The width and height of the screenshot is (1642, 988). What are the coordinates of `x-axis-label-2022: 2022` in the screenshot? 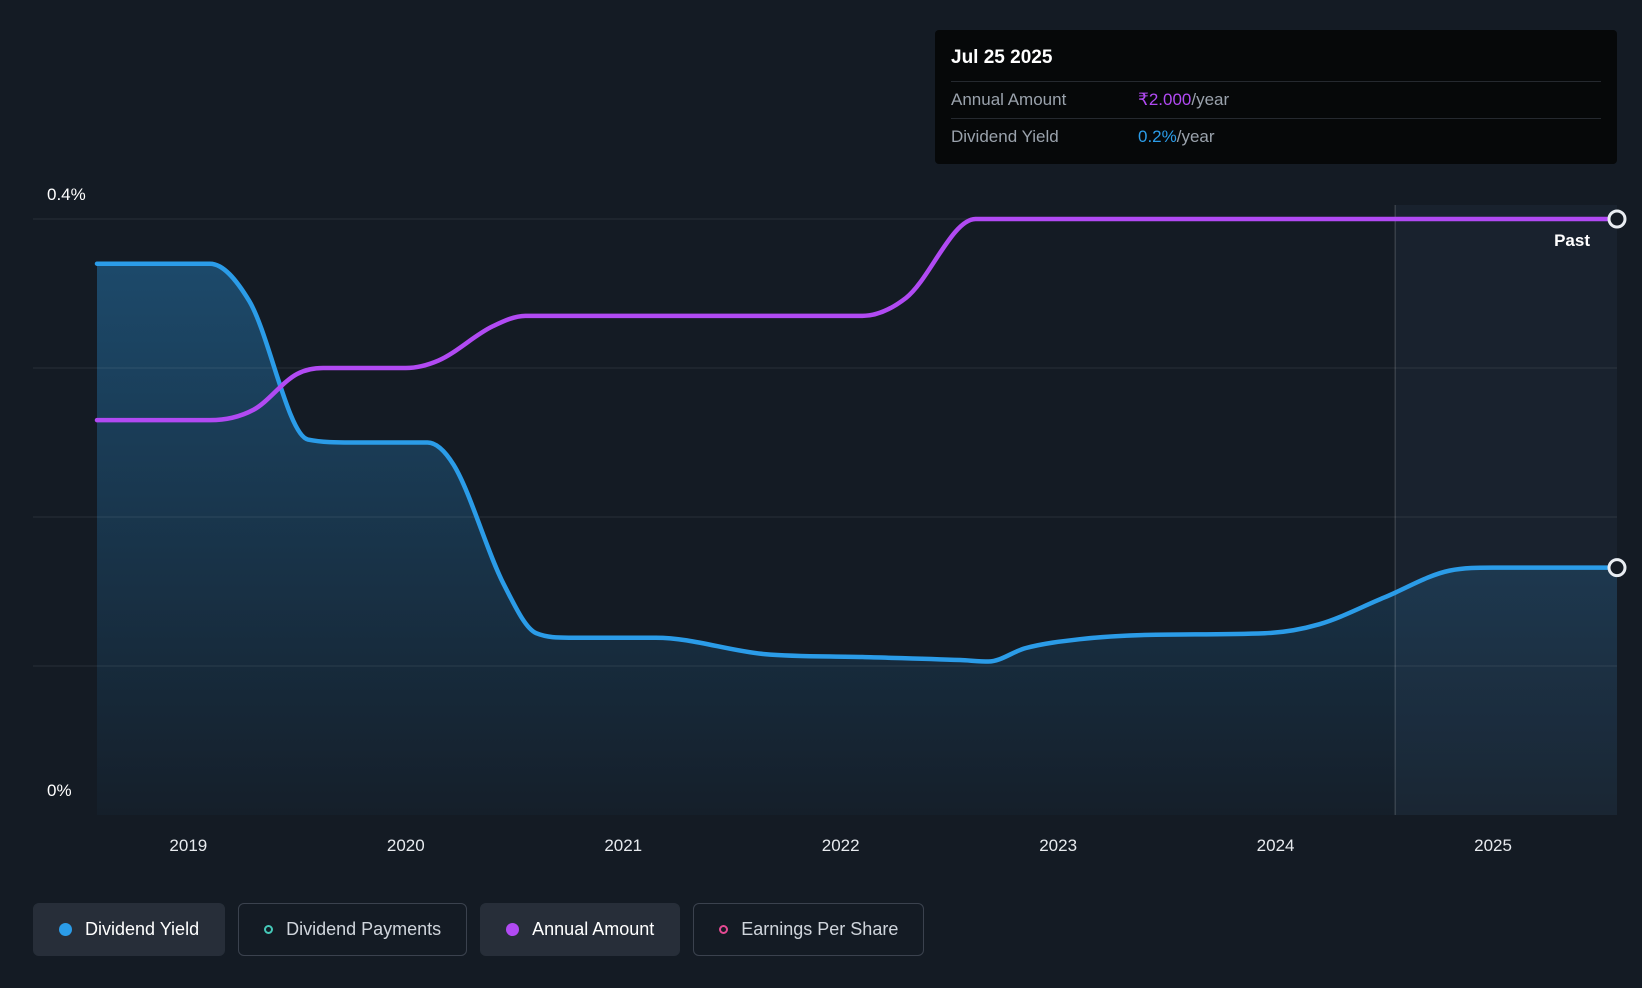 It's located at (840, 845).